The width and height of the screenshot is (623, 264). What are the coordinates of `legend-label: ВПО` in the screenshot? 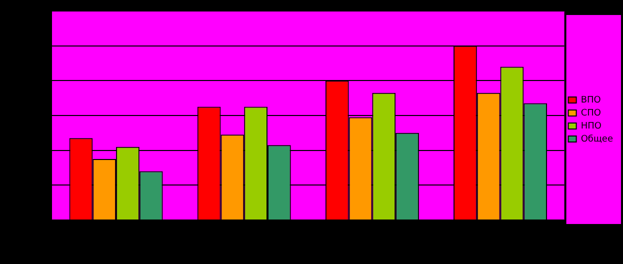 It's located at (590, 100).